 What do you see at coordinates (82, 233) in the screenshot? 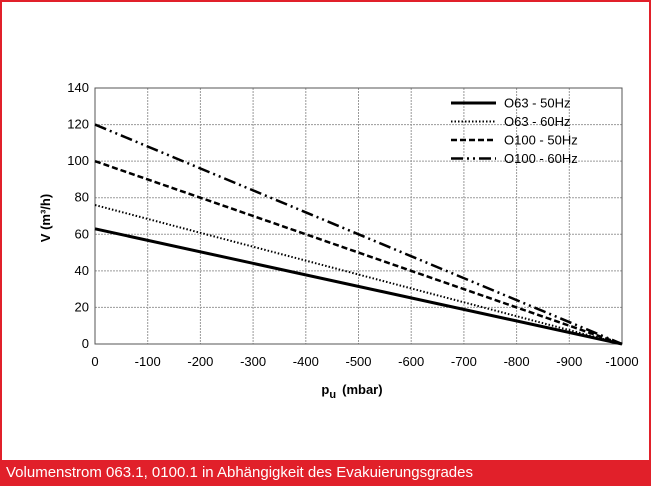
I see `y-tick-label: 60` at bounding box center [82, 233].